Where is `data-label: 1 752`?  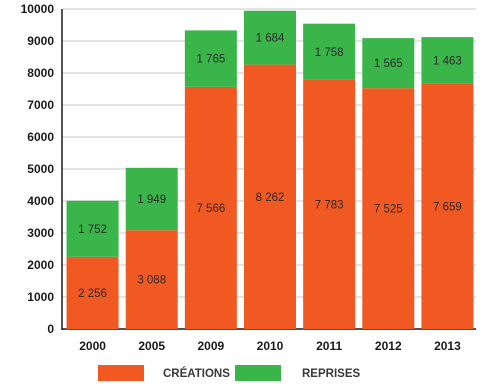 data-label: 1 752 is located at coordinates (92, 230).